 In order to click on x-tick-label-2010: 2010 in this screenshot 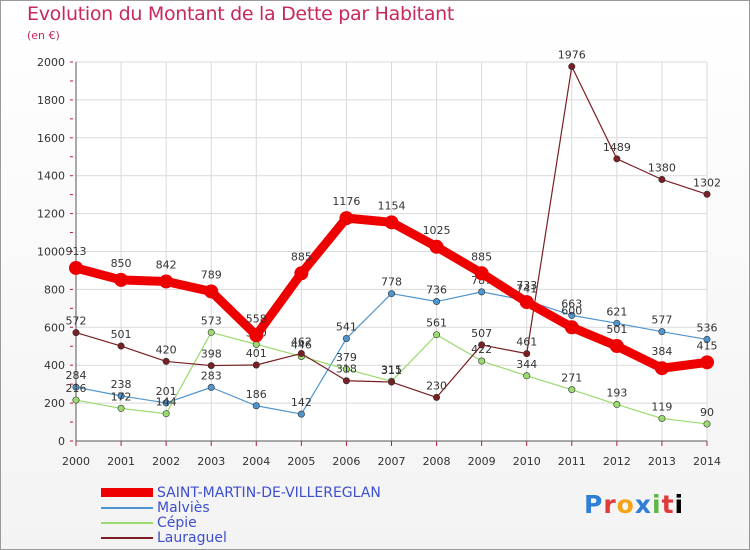, I will do `click(527, 461)`.